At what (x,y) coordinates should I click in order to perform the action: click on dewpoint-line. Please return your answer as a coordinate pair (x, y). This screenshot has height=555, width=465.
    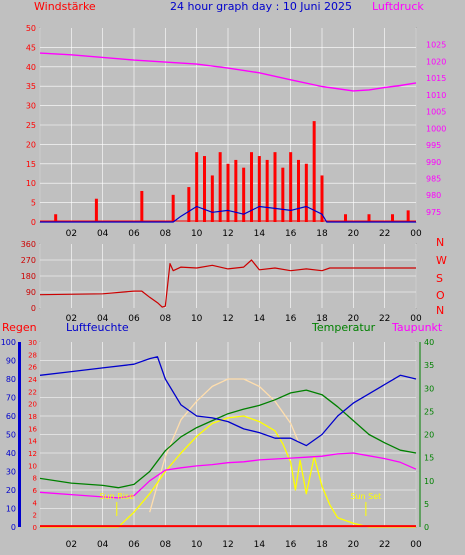
    Looking at the image, I should click on (228, 475).